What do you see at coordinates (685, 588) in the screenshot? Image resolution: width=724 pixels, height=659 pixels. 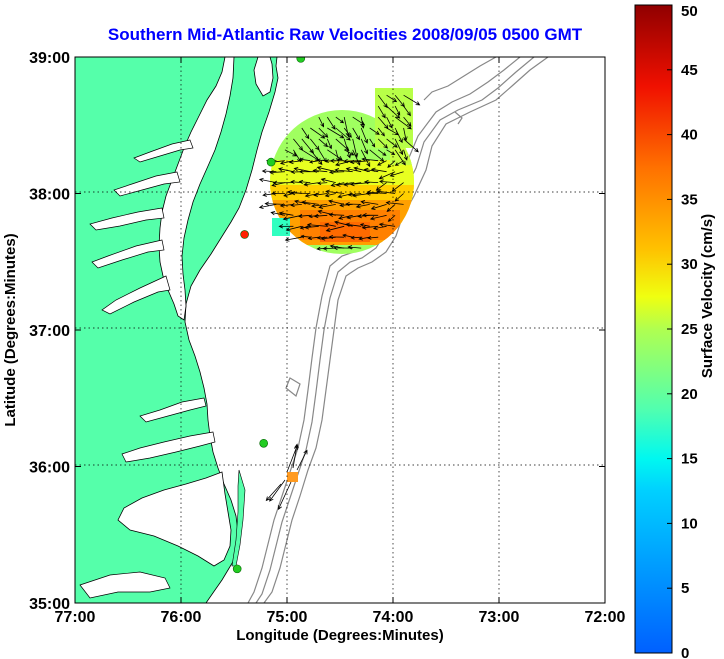 I see `colorbar-tick-label: 5` at bounding box center [685, 588].